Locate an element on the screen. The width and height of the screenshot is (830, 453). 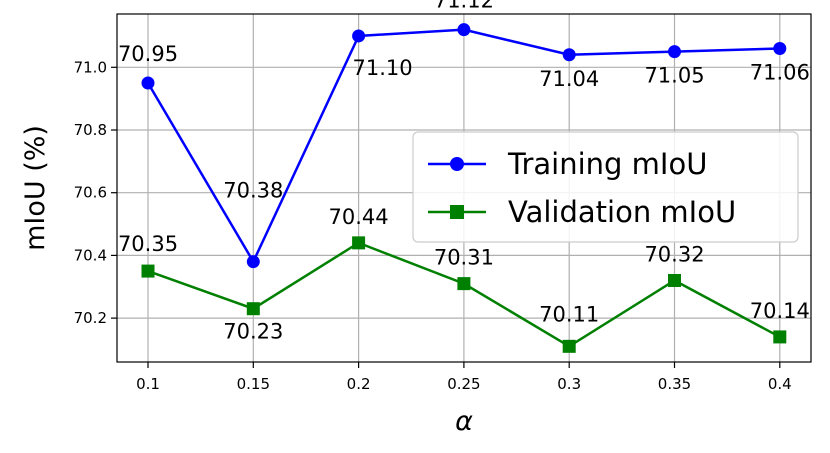
data-label: 70.14 is located at coordinates (780, 311).